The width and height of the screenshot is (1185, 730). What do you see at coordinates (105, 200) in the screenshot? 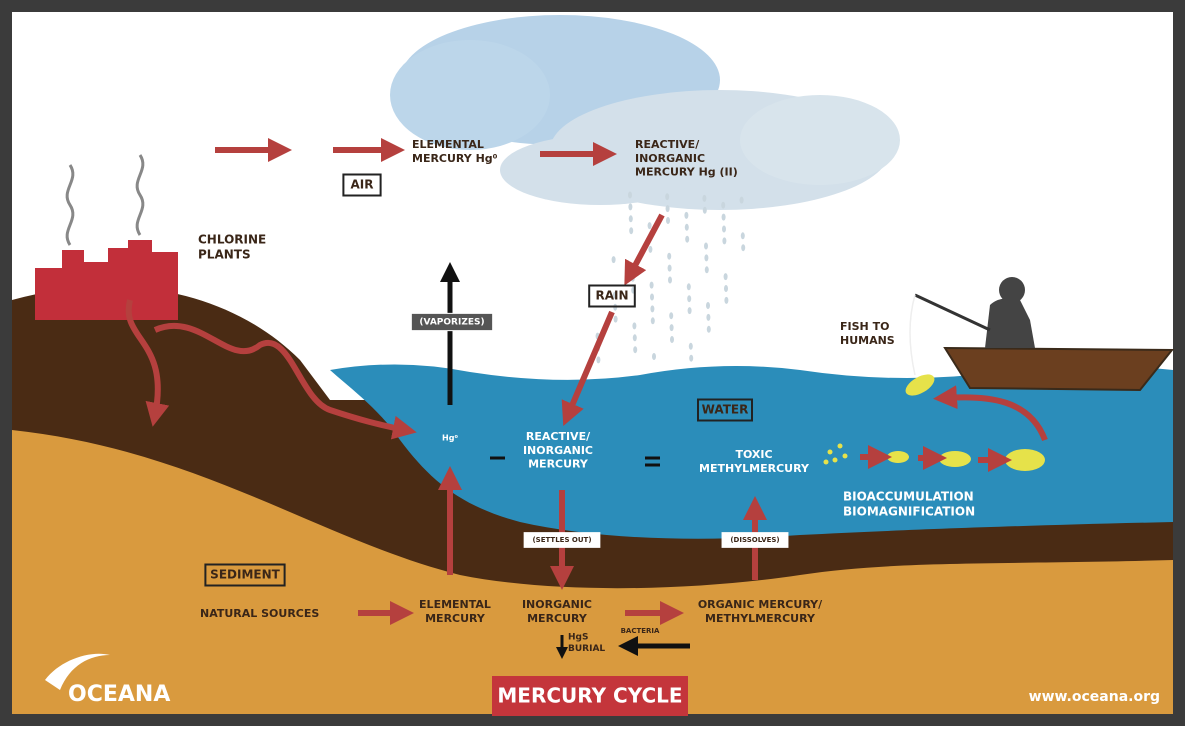
I see `smoke` at bounding box center [105, 200].